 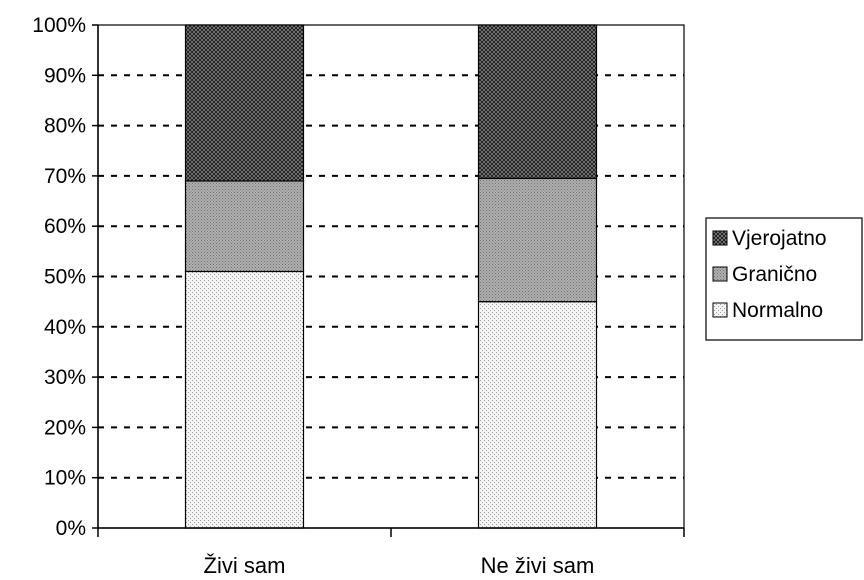 I want to click on y-tick-label: 50%, so click(x=65, y=277).